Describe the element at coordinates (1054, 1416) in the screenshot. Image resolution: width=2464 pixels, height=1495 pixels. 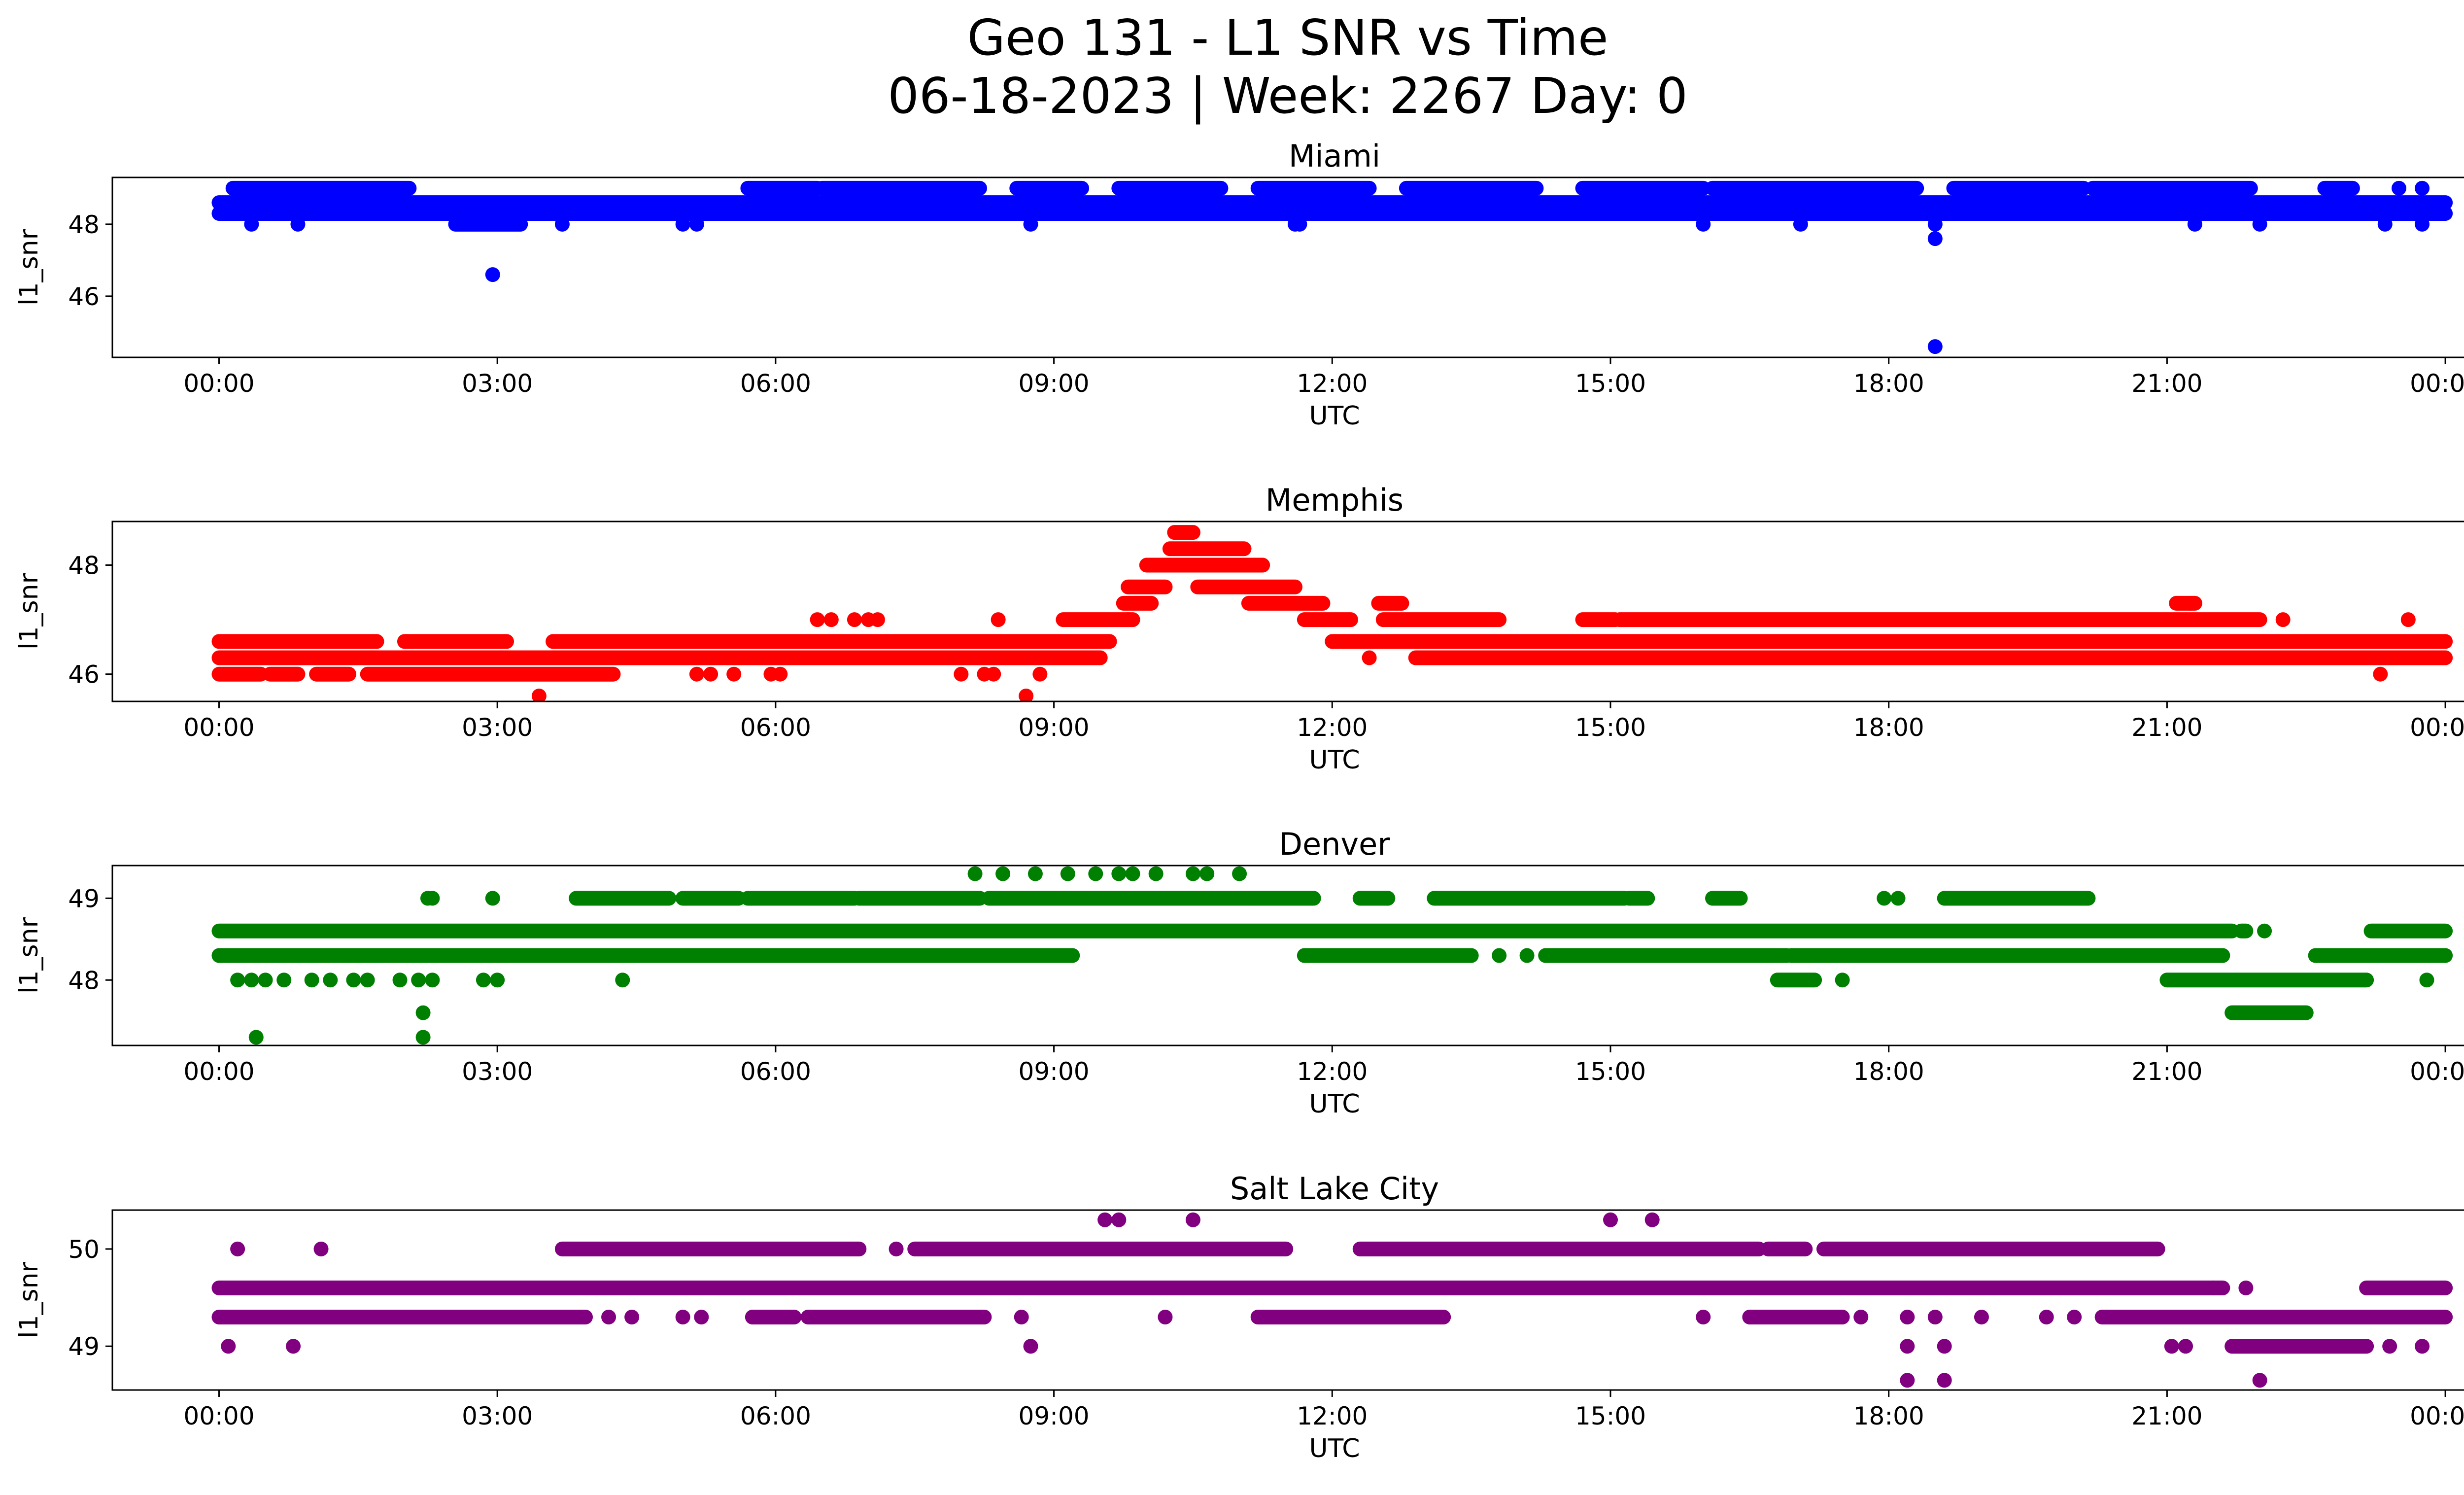
I see `x-tick-label: 09:00` at that location.